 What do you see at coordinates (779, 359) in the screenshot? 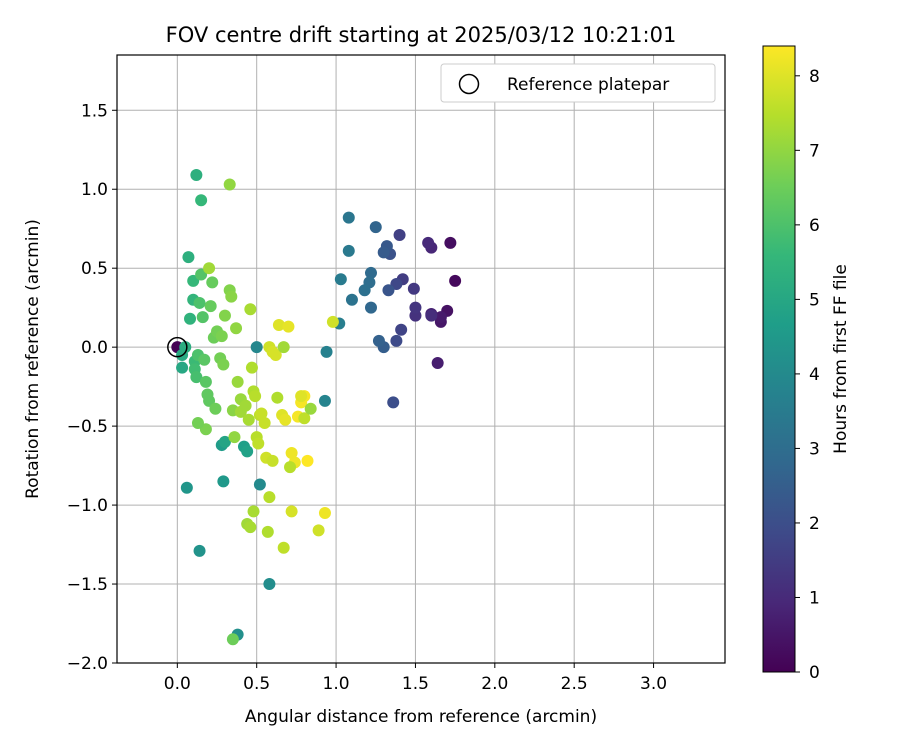
I see `colorbar-gradient` at bounding box center [779, 359].